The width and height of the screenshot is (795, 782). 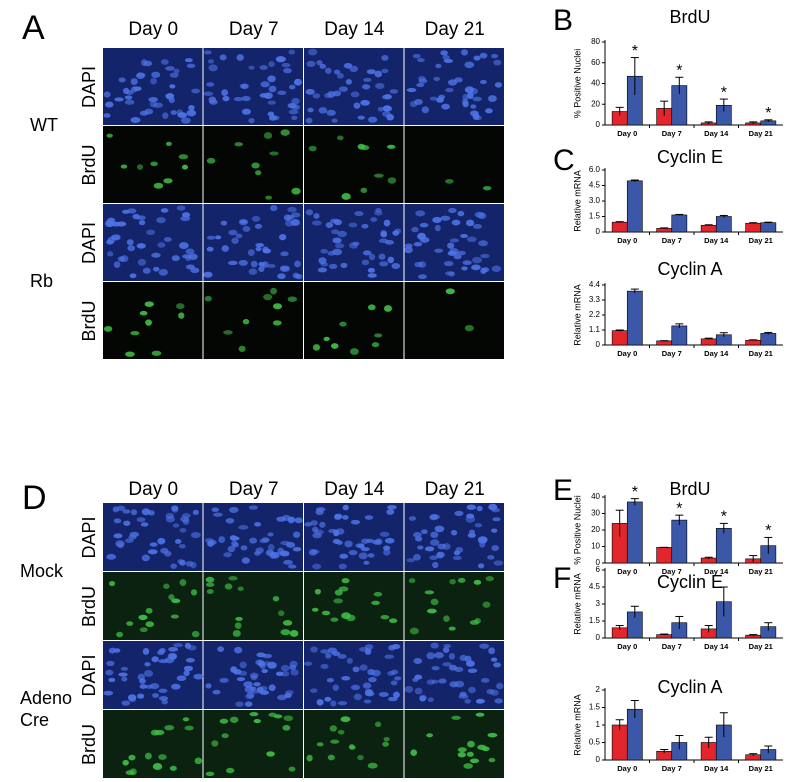 I want to click on y-tick-label: 3.0, so click(x=595, y=200).